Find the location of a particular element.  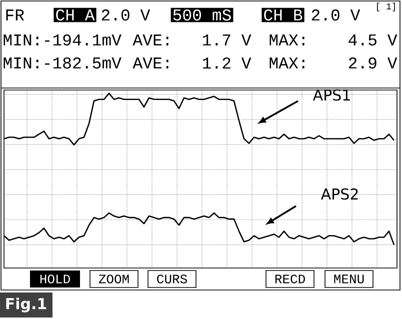

text: 2.9 V is located at coordinates (373, 63).